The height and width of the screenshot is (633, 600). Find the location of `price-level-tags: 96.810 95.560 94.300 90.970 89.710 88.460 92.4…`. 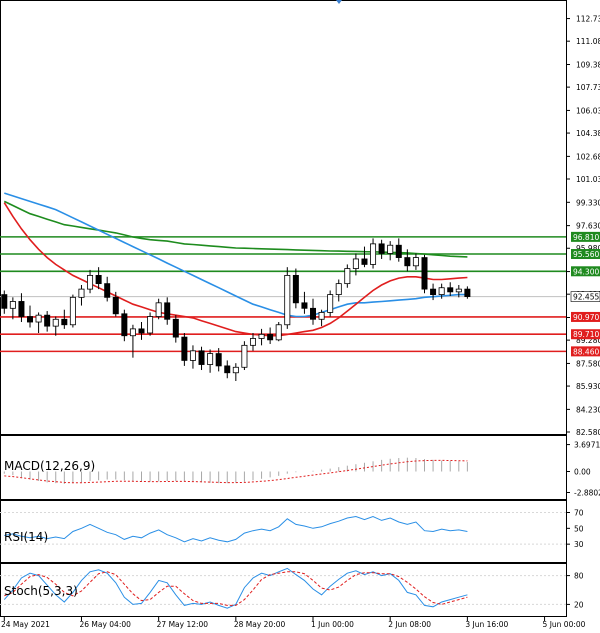

price-level-tags: 96.810 95.560 94.300 90.970 89.710 88.460 92.4… is located at coordinates (585, 294).